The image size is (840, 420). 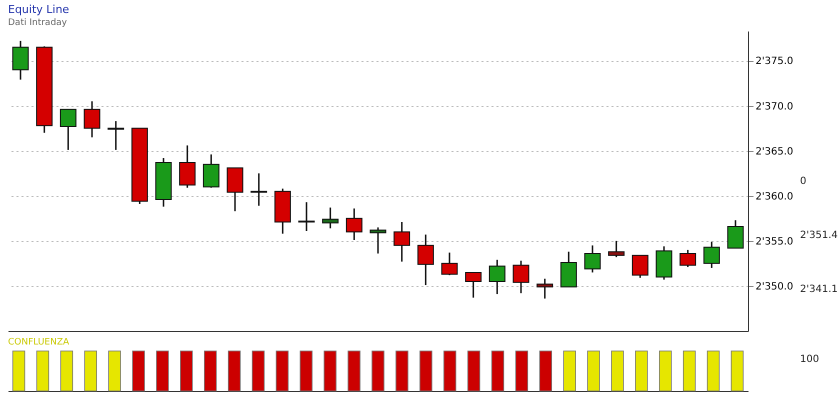 I want to click on chart-title: CONFLUENZA, so click(x=39, y=343).